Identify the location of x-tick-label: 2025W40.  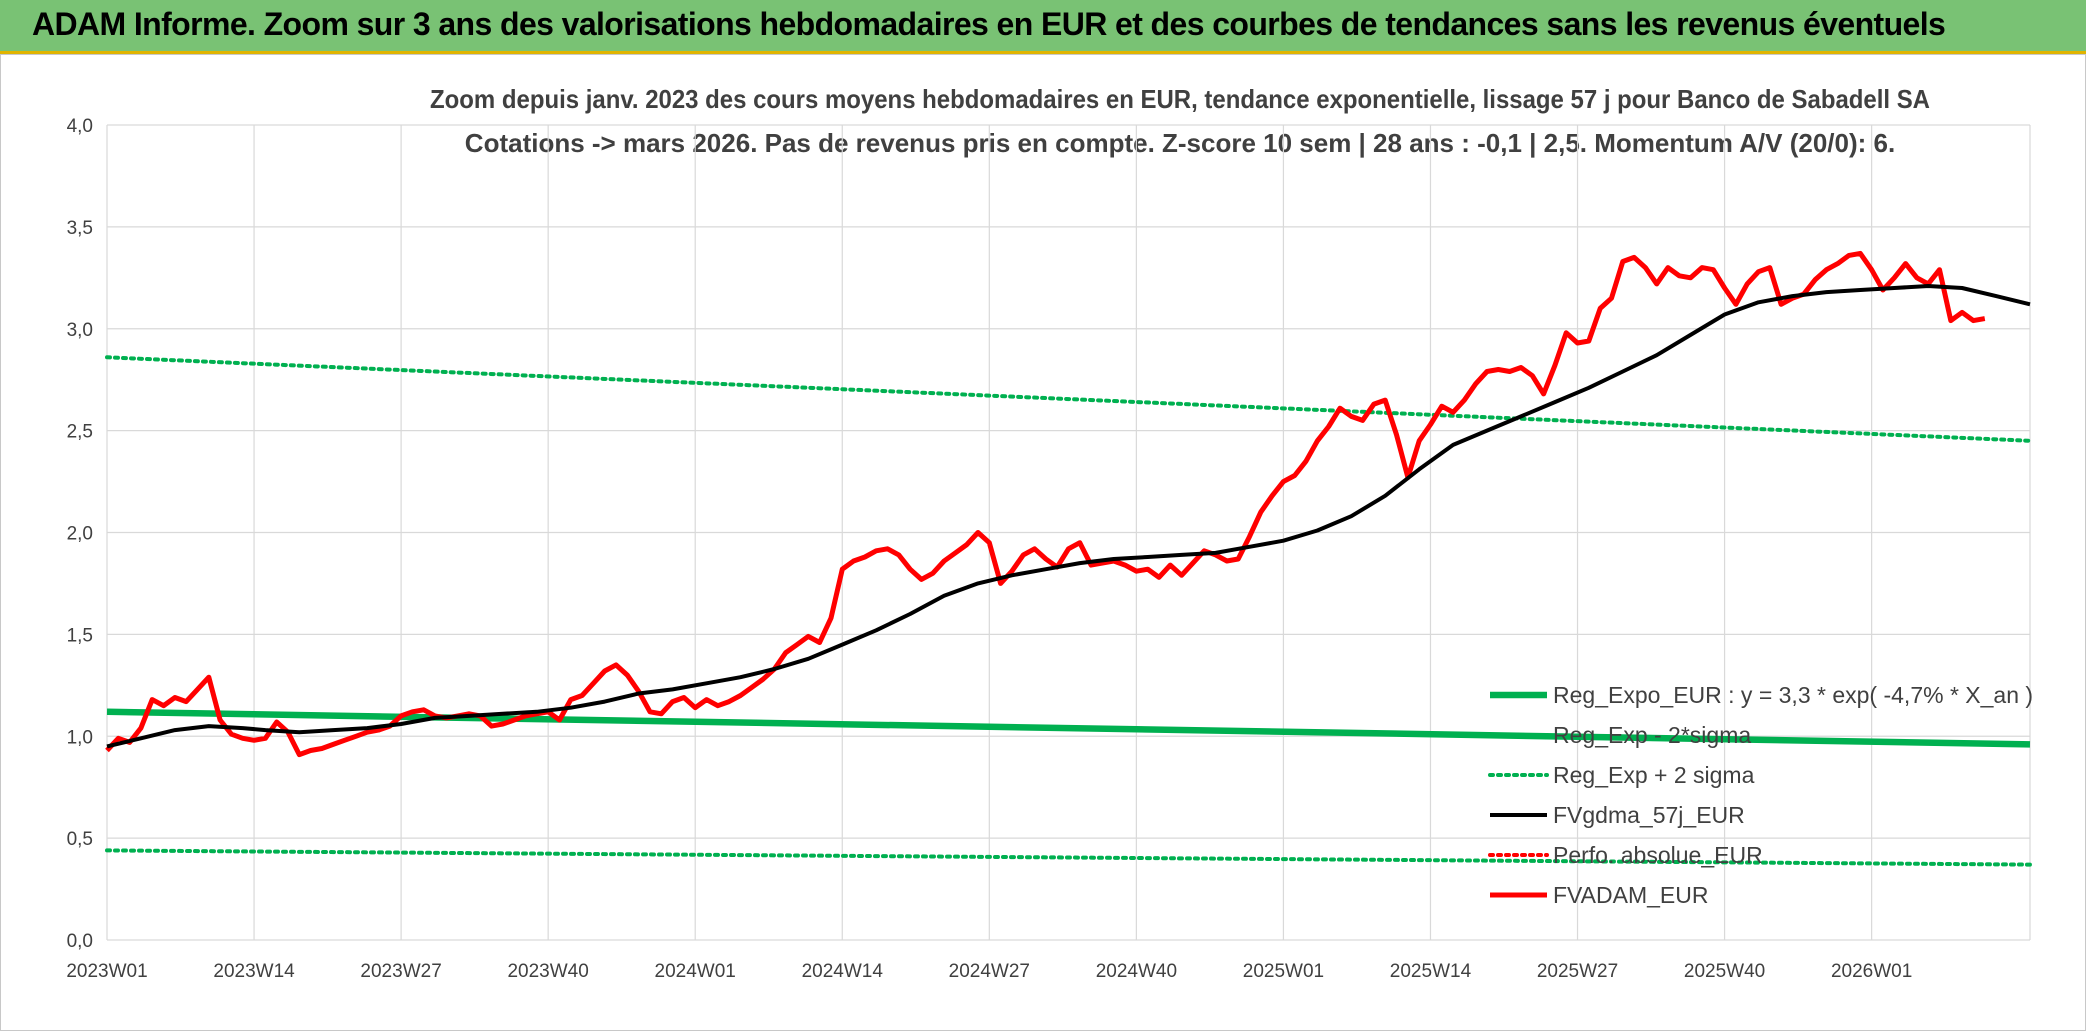
(1724, 971).